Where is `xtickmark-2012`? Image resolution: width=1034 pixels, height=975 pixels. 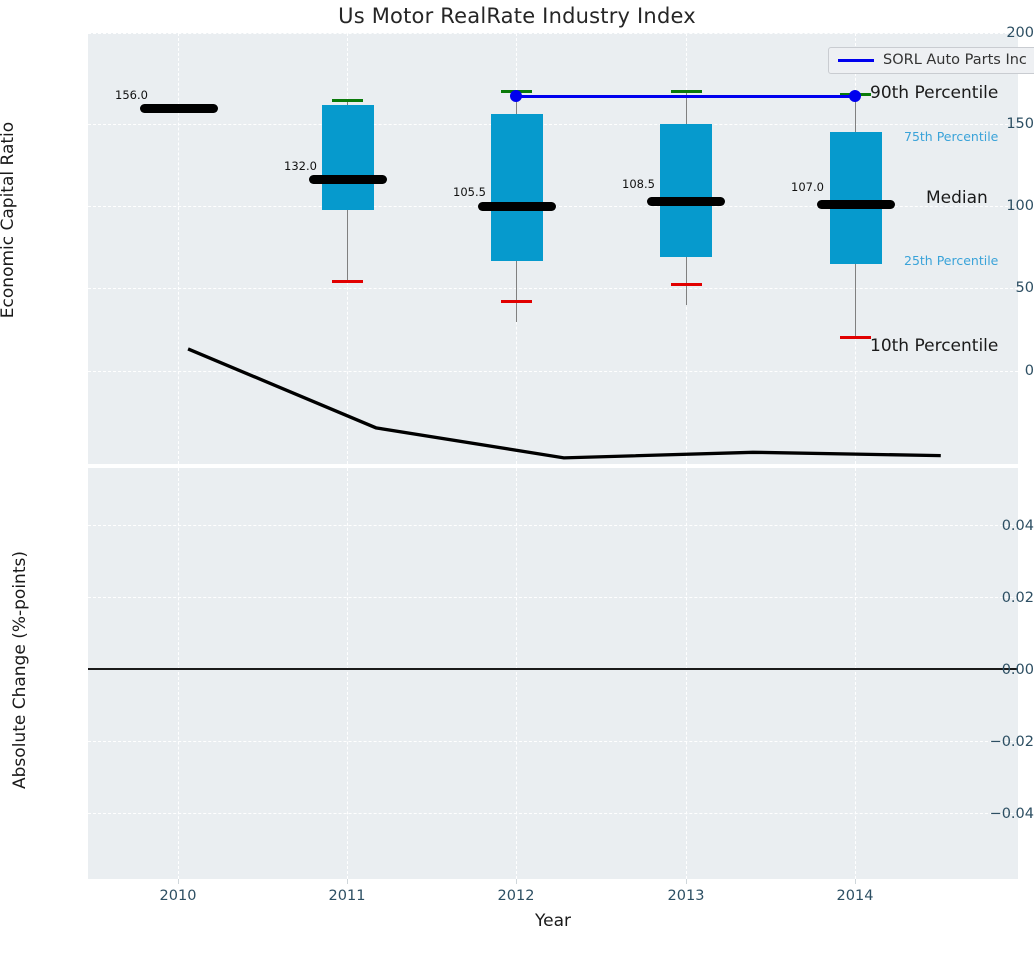 xtickmark-2012 is located at coordinates (516, 881).